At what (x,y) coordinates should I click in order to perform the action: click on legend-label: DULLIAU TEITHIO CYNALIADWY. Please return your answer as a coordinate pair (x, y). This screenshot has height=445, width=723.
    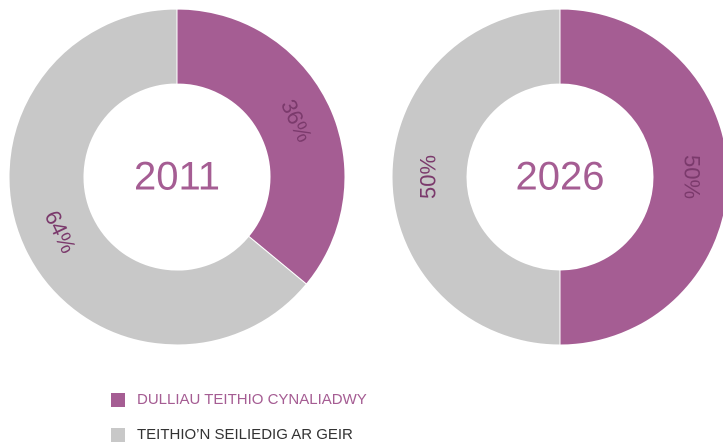
    Looking at the image, I should click on (252, 399).